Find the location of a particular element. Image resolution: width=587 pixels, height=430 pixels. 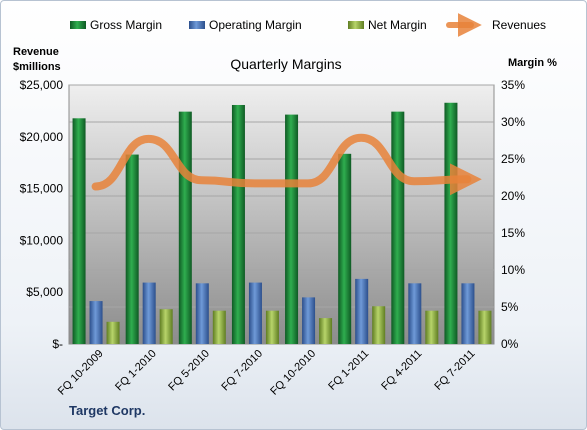

left-axis-tick-label: $10,000 is located at coordinates (42, 240).